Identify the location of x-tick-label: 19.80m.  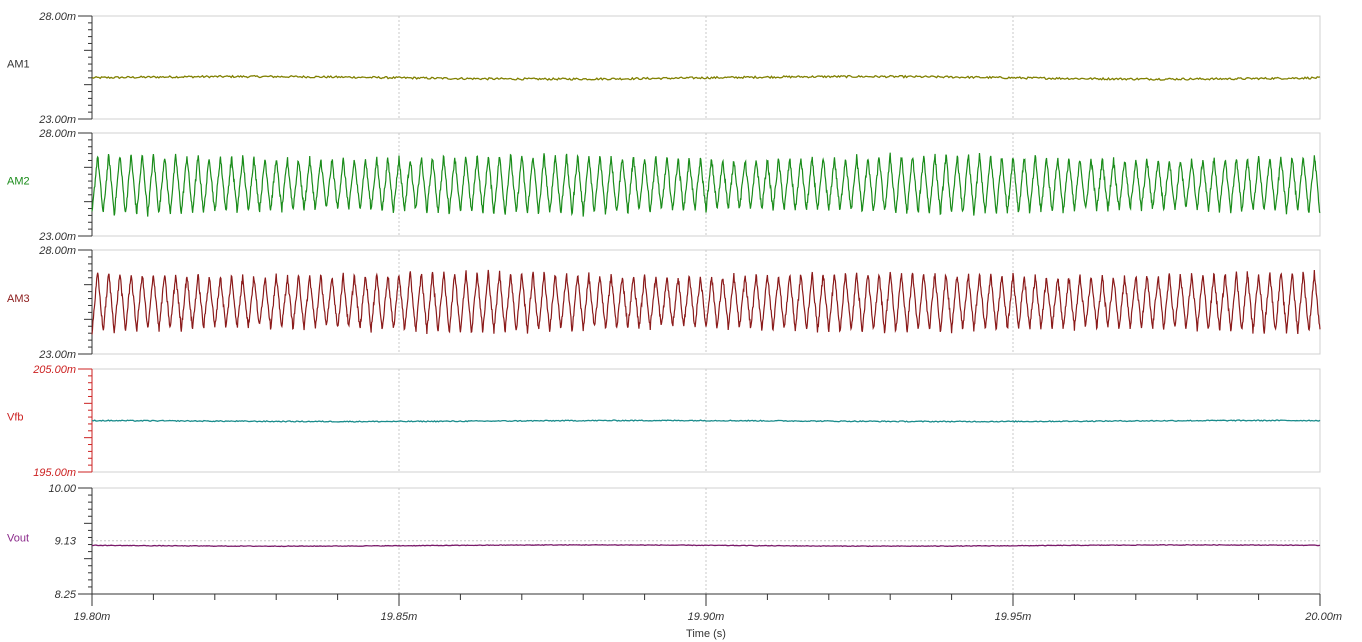
(92, 617).